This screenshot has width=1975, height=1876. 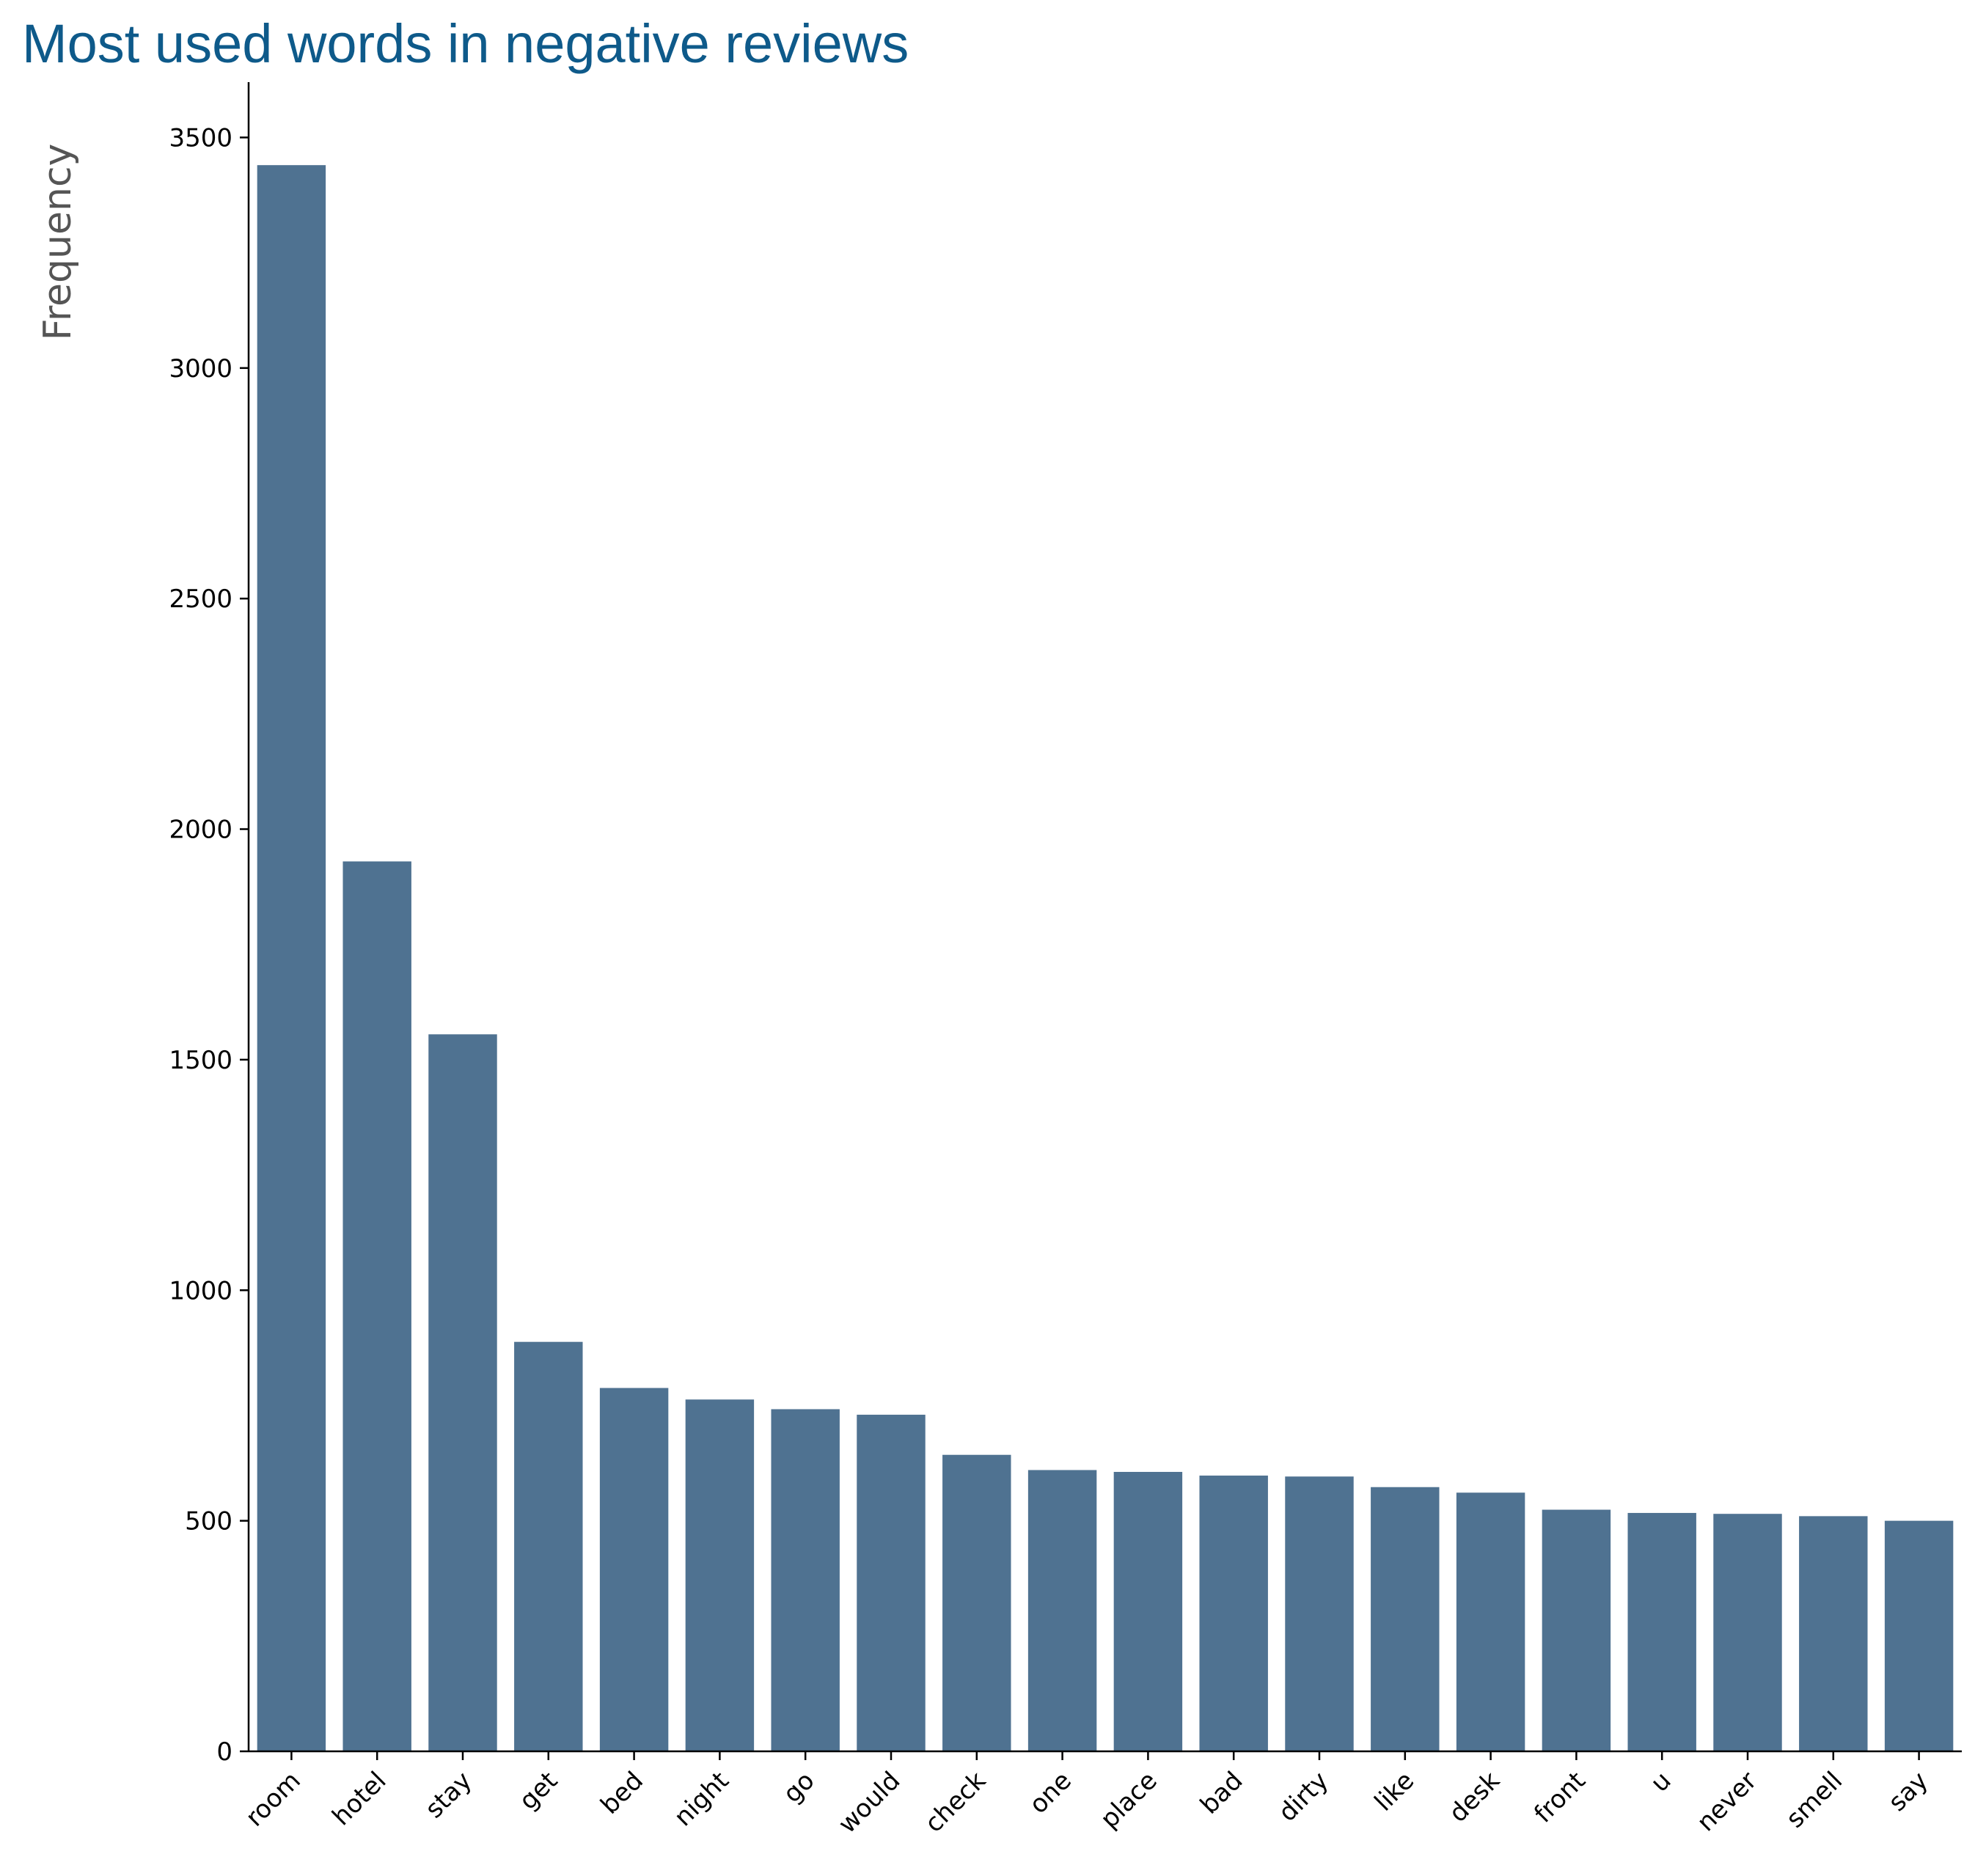 What do you see at coordinates (448, 1795) in the screenshot?
I see `x-tick-label-stay: stay` at bounding box center [448, 1795].